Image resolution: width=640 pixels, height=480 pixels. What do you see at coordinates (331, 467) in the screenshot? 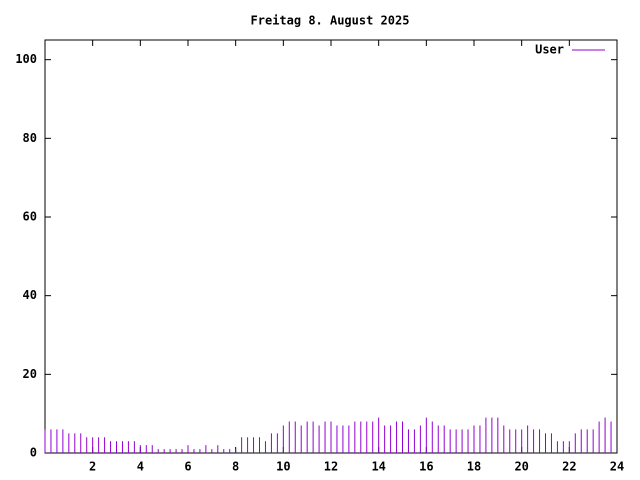
I see `x-tick-label: 12` at bounding box center [331, 467].